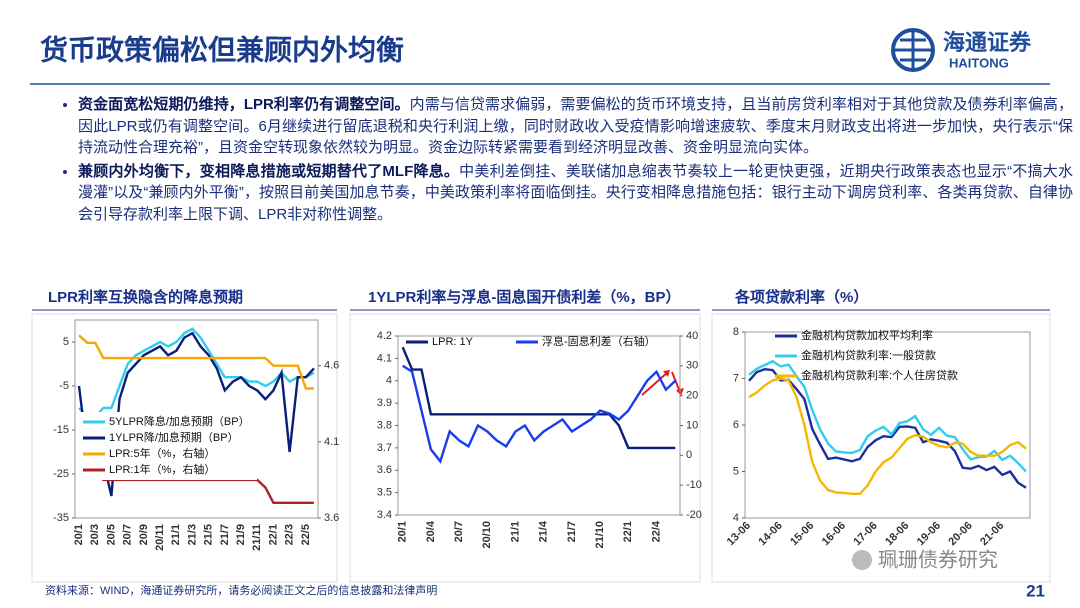  What do you see at coordinates (938, 559) in the screenshot?
I see `watermark: 珮珊债券研究` at bounding box center [938, 559].